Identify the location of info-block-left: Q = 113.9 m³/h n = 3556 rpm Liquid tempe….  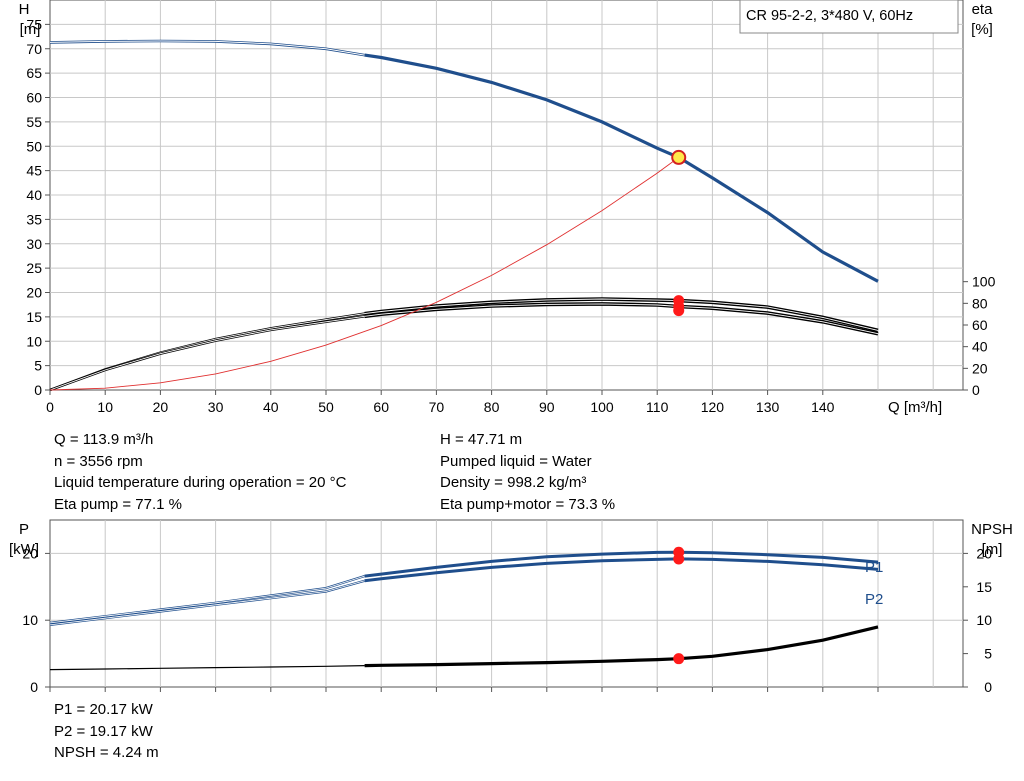
(200, 472).